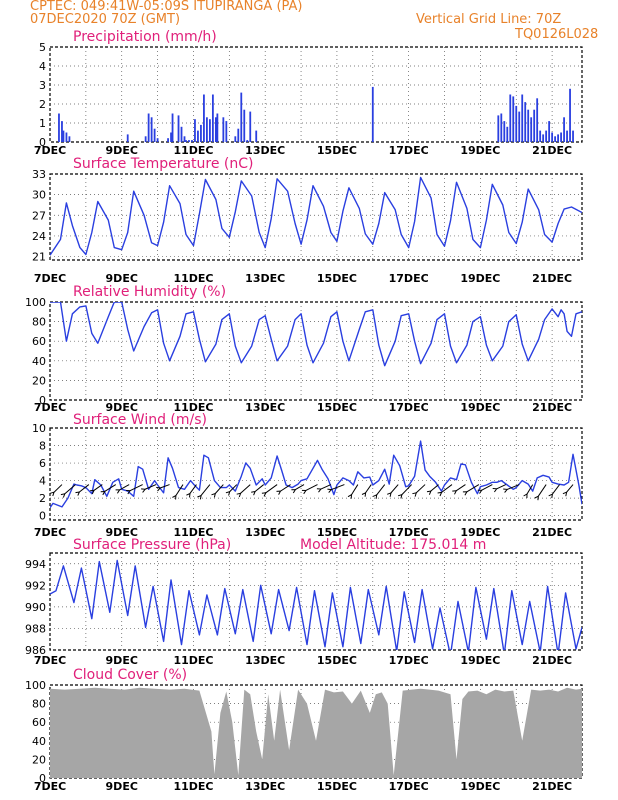 Image resolution: width=618 pixels, height=800 pixels. Describe the element at coordinates (39, 195) in the screenshot. I see `temp-ytick-label: 30` at that location.